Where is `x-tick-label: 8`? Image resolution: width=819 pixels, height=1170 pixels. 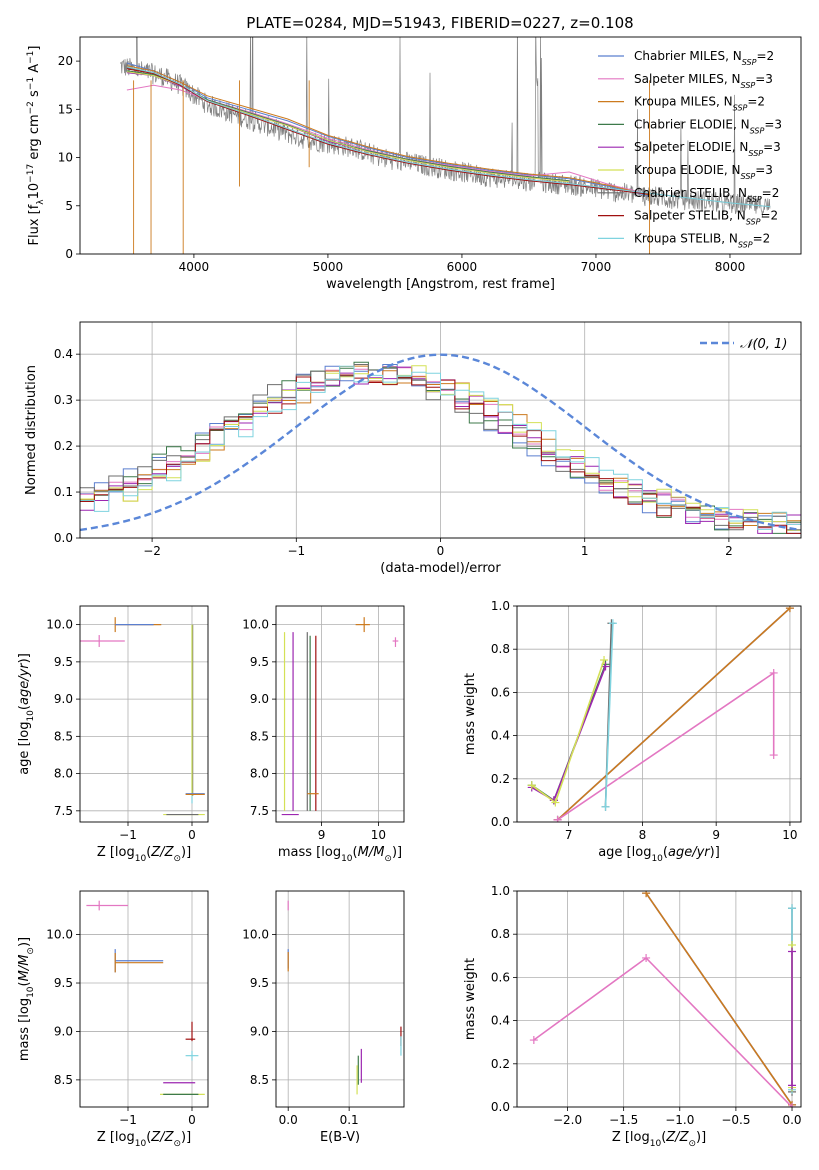
x-tick-label: 8 is located at coordinates (643, 835).